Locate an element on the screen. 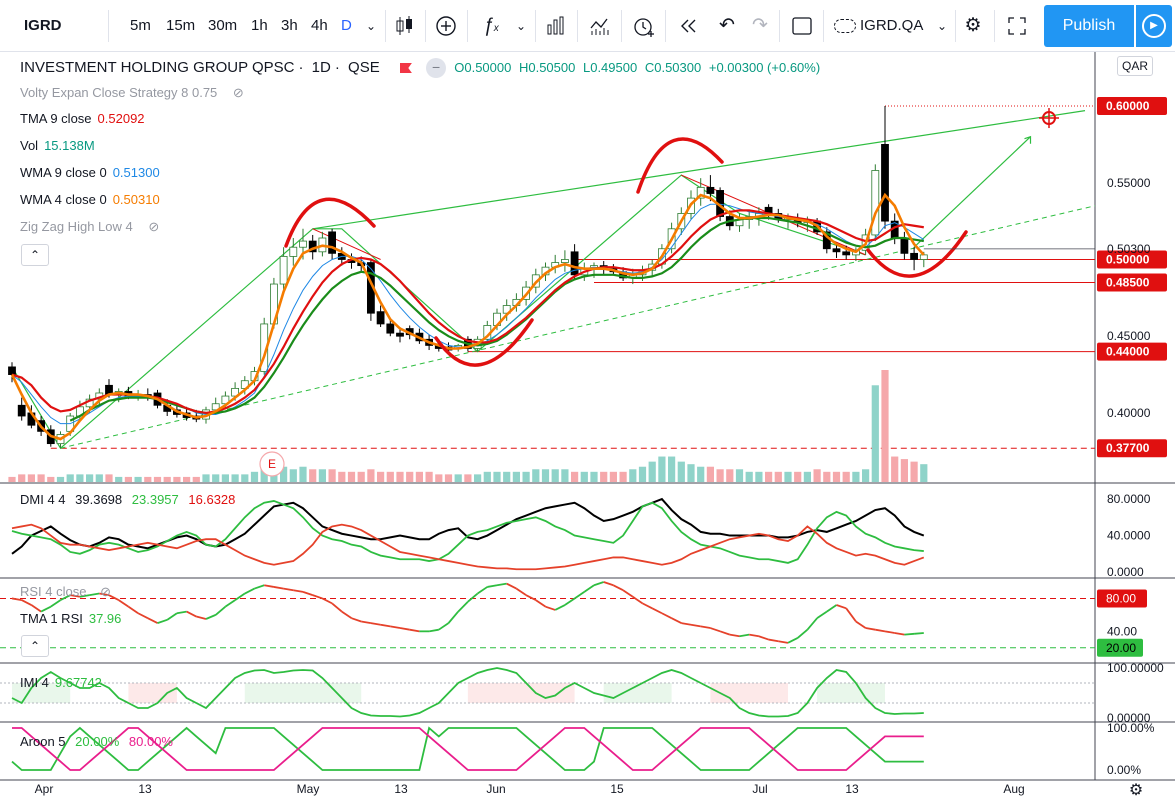  play-button: ▶ is located at coordinates (1154, 26).